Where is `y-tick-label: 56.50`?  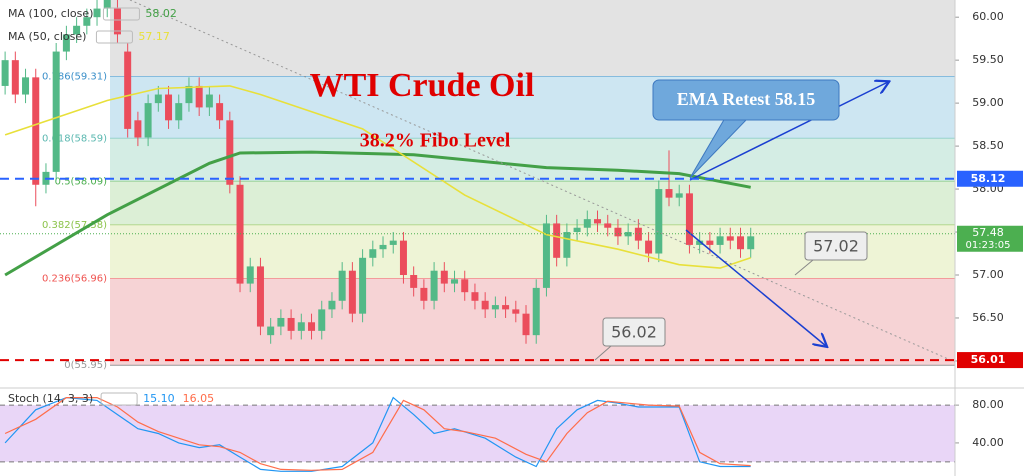
y-tick-label: 56.50 is located at coordinates (988, 317).